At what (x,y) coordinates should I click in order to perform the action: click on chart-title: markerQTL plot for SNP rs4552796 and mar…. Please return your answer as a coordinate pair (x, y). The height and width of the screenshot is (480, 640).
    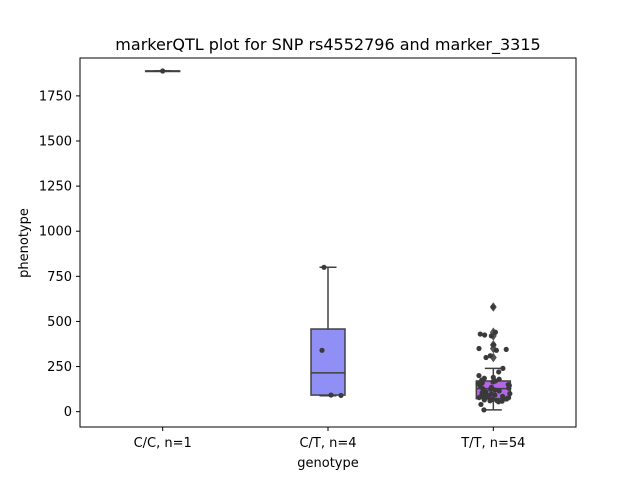
    Looking at the image, I should click on (327, 45).